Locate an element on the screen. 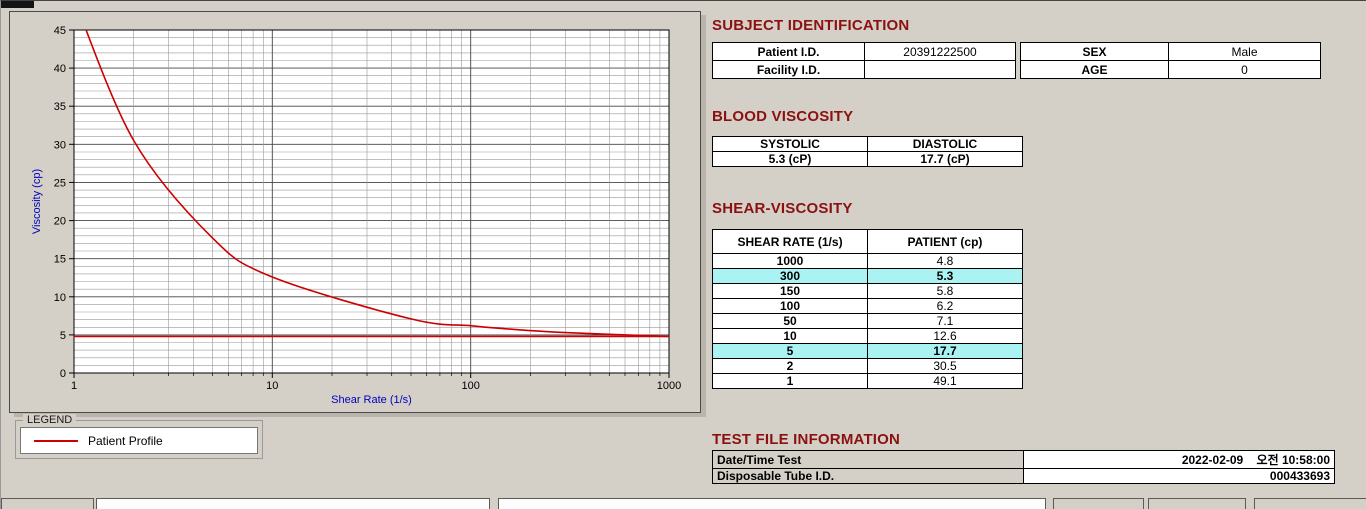 This screenshot has width=1366, height=509. table-row: 1 49.1 is located at coordinates (867, 381).